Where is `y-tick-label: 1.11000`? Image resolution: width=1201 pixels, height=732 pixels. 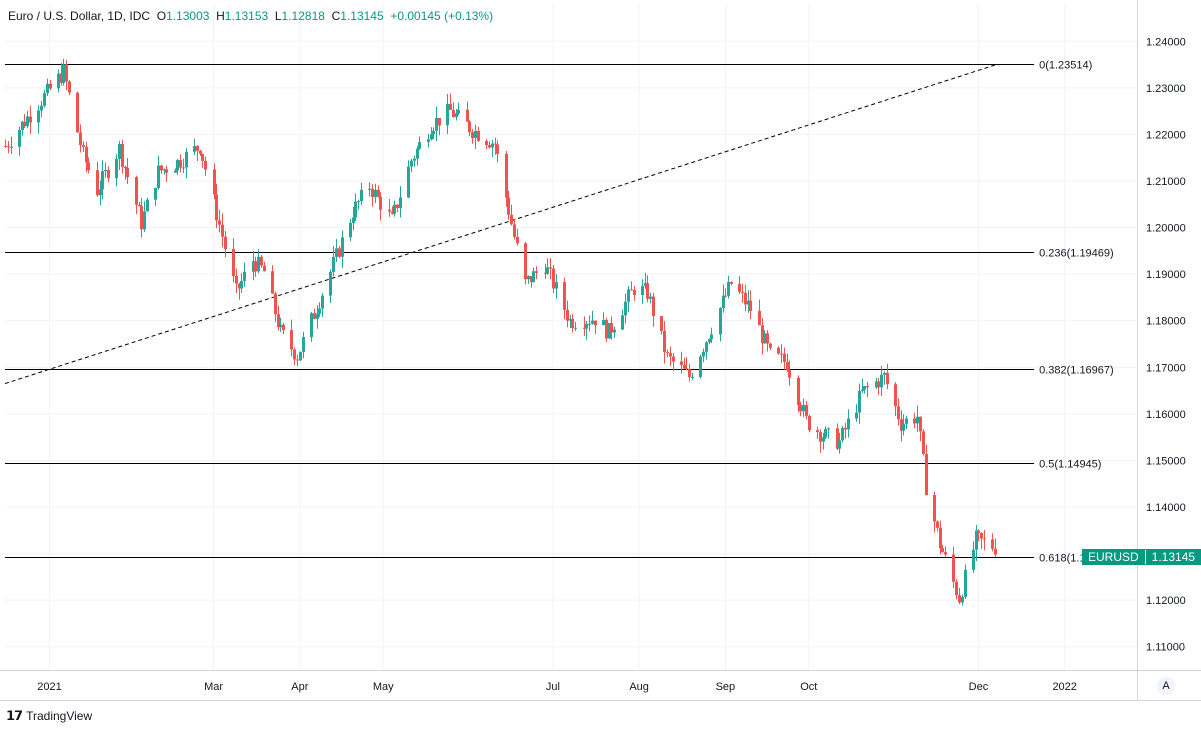
y-tick-label: 1.11000 is located at coordinates (1165, 648).